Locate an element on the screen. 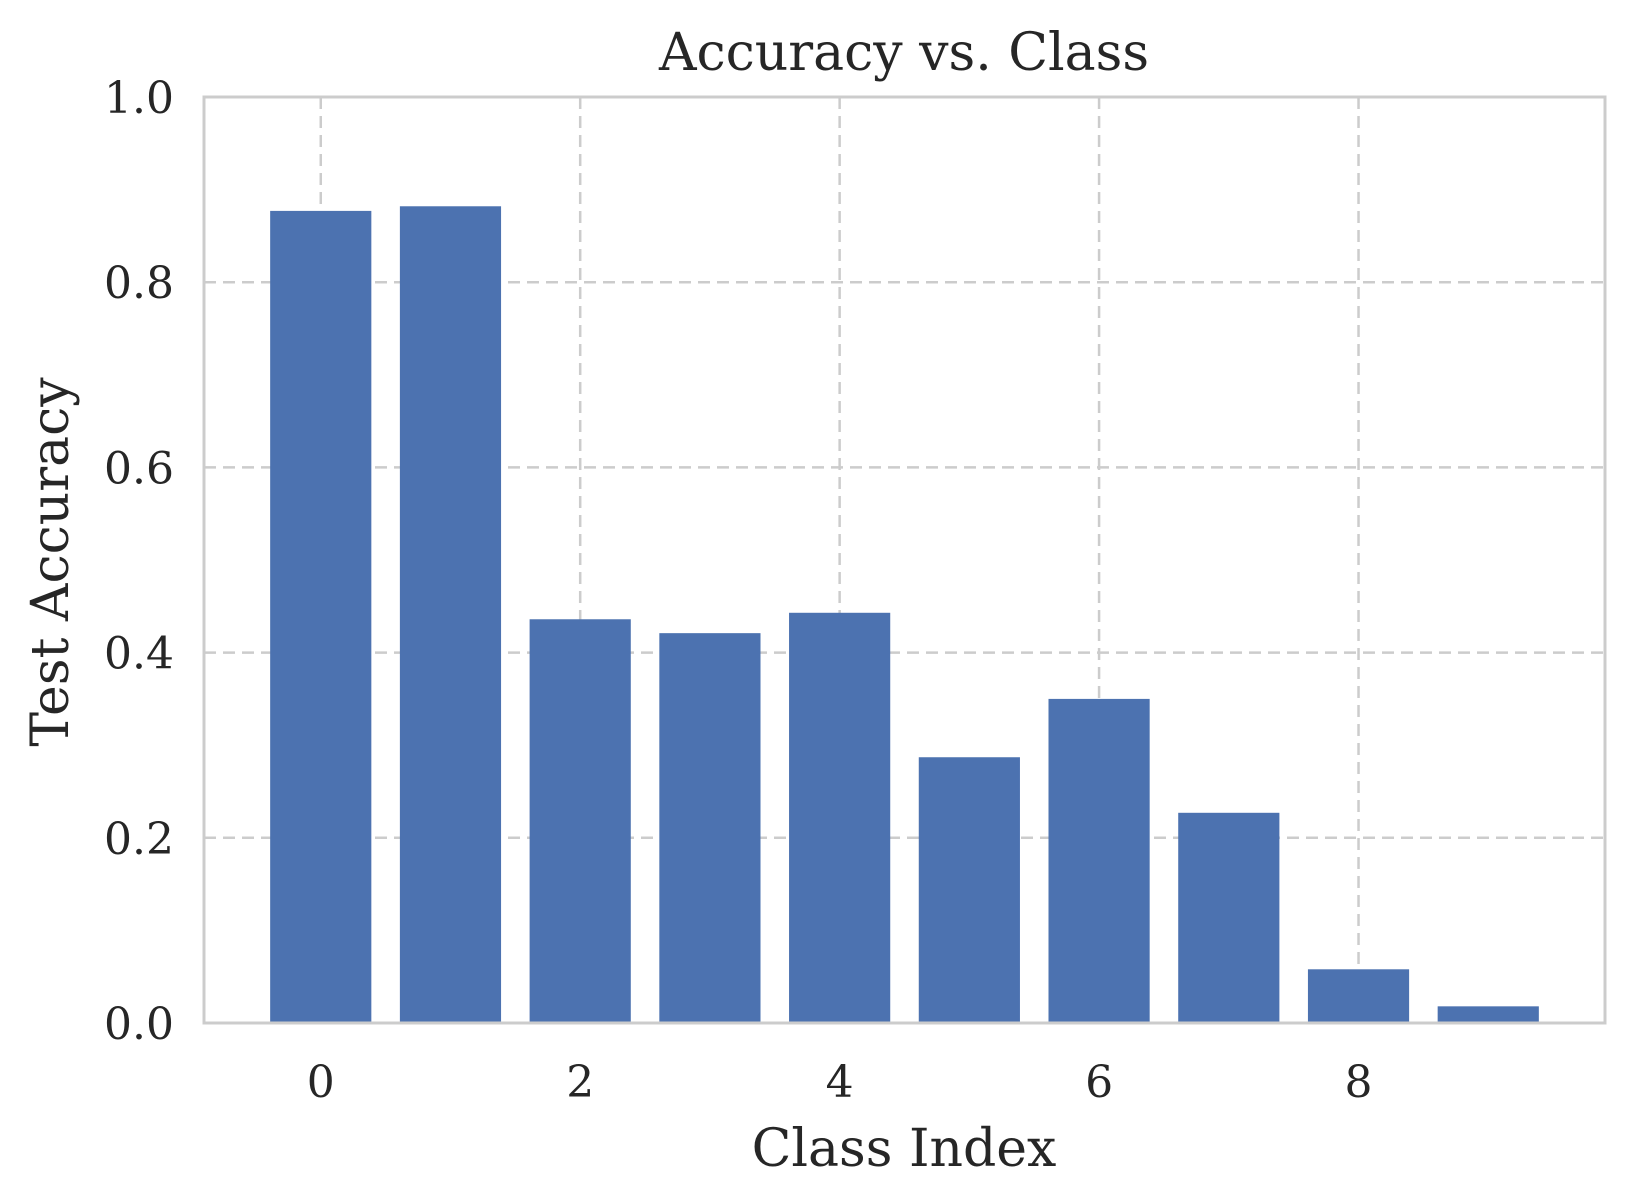  y-tick-label-4: 0.8 is located at coordinates (139, 283).